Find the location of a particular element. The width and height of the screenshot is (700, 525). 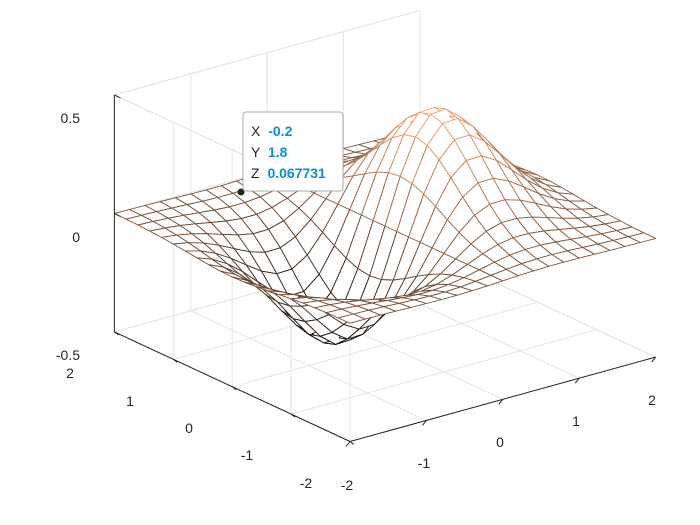

floor-grid-line is located at coordinates (385, 344).